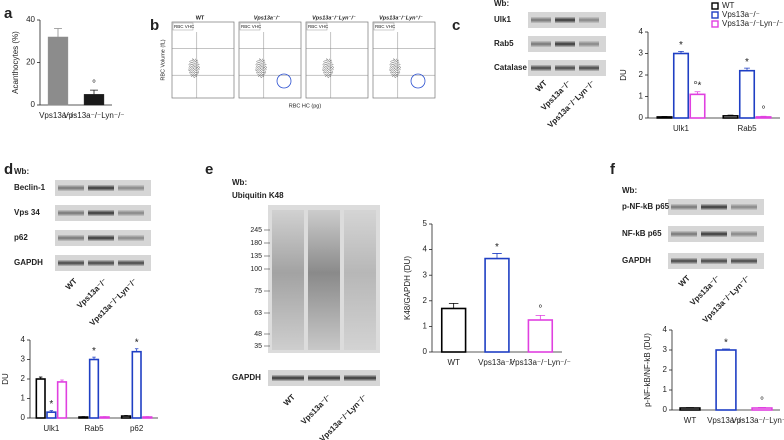  I want to click on significance-mark: *, so click(681, 45).